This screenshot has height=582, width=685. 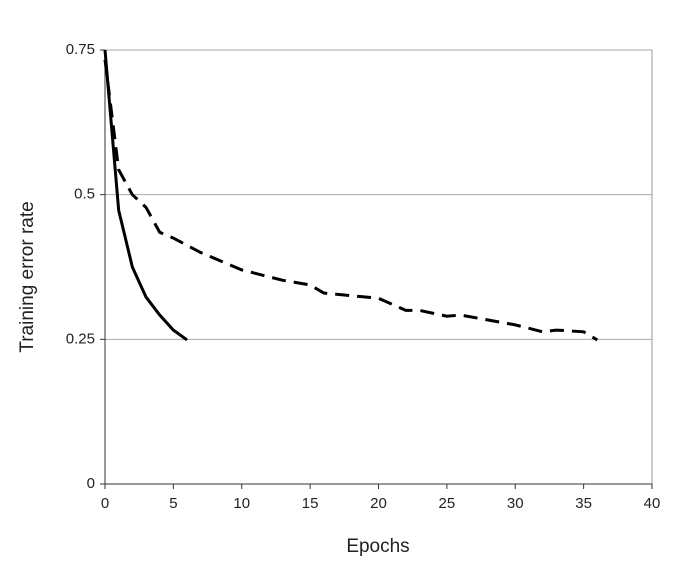 I want to click on y-axis-label: Training error rate, so click(x=27, y=276).